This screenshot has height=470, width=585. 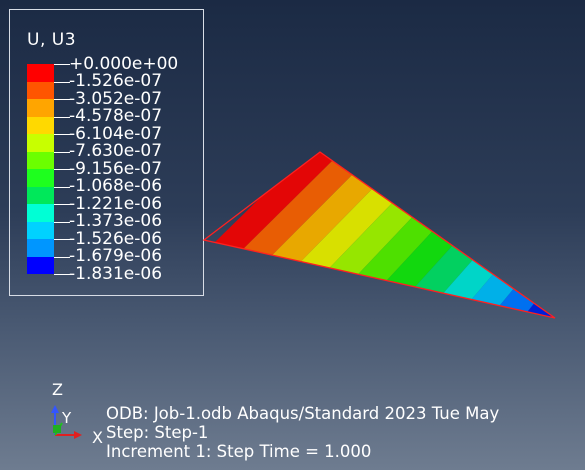 I want to click on step-info-line: Step: Step-1, so click(x=157, y=432).